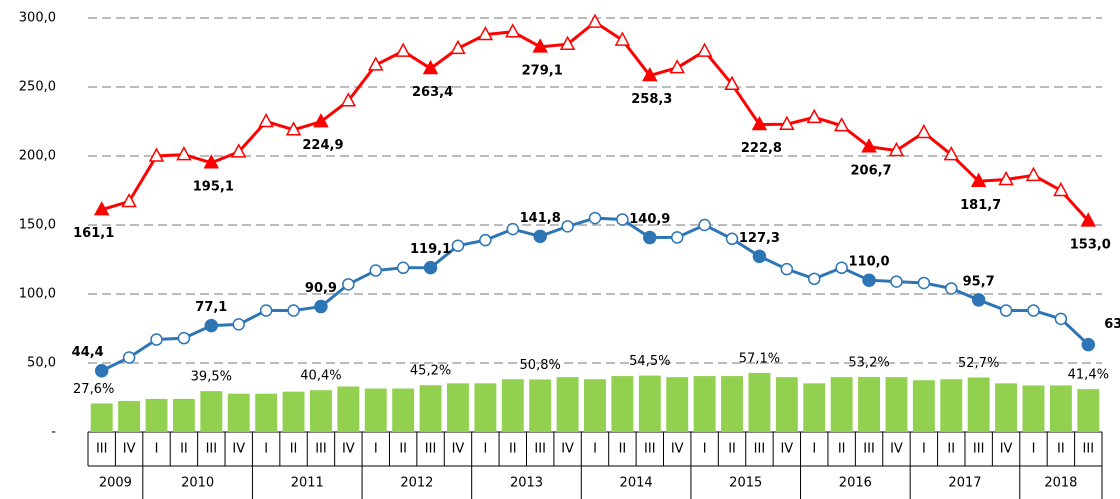  Describe the element at coordinates (115, 483) in the screenshot. I see `year-label: 2009` at that location.